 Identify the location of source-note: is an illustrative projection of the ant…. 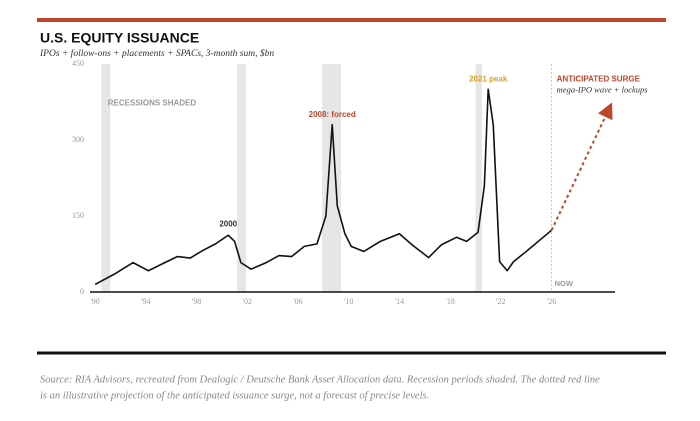
(234, 395).